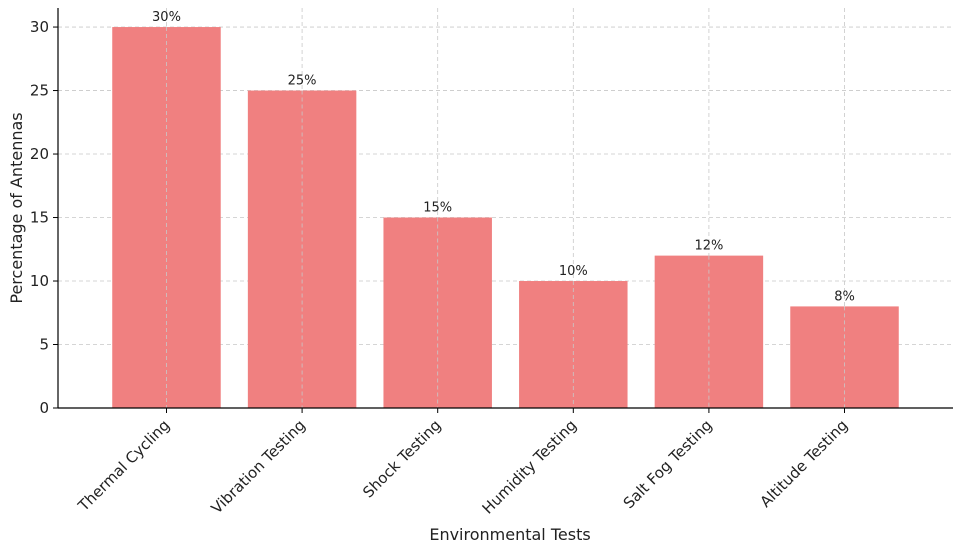 Image resolution: width=954 pixels, height=548 pixels. What do you see at coordinates (573, 271) in the screenshot?
I see `data-label: 10%` at bounding box center [573, 271].